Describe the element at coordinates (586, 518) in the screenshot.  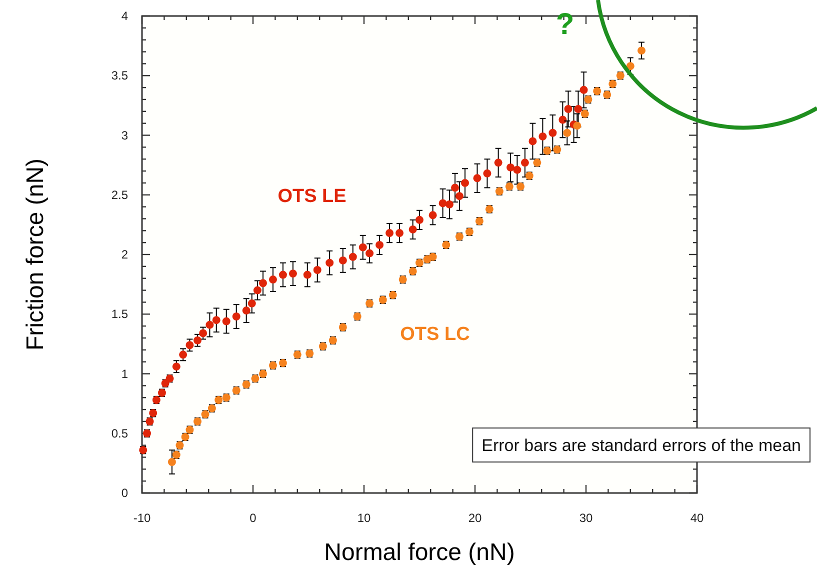
I see `x-tick-label: 30` at that location.